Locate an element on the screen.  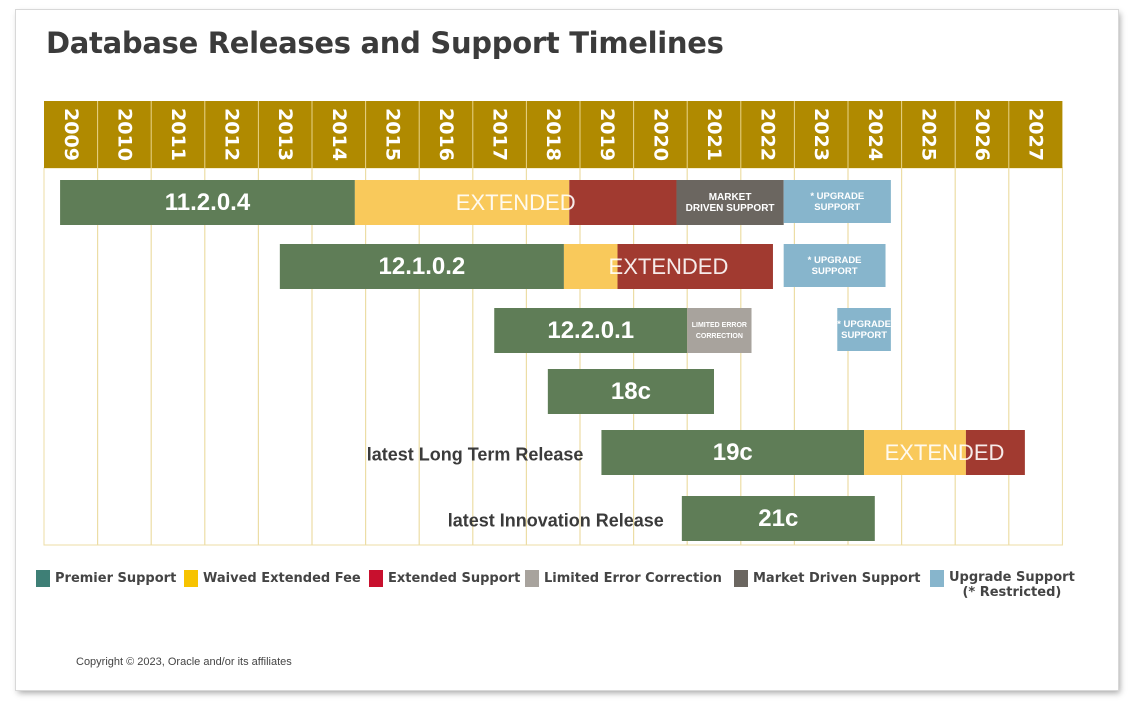
year-label: 2012 is located at coordinates (232, 134).